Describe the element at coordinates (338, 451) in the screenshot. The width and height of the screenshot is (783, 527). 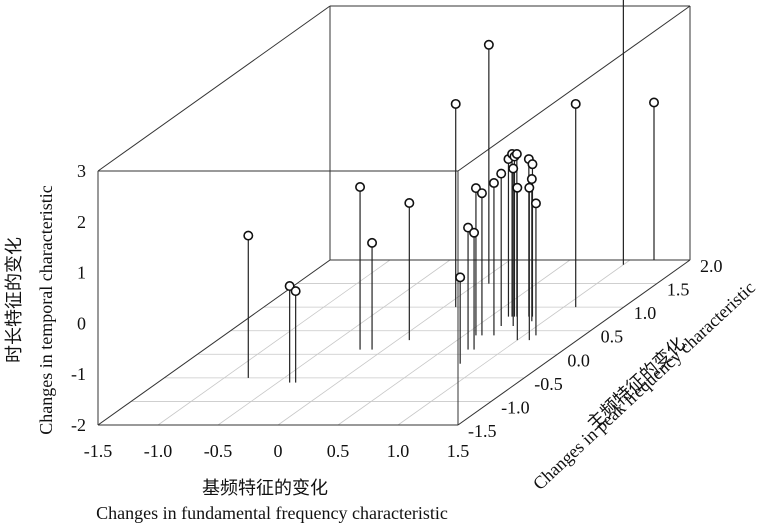
I see `x-tick-label: 0.5` at that location.